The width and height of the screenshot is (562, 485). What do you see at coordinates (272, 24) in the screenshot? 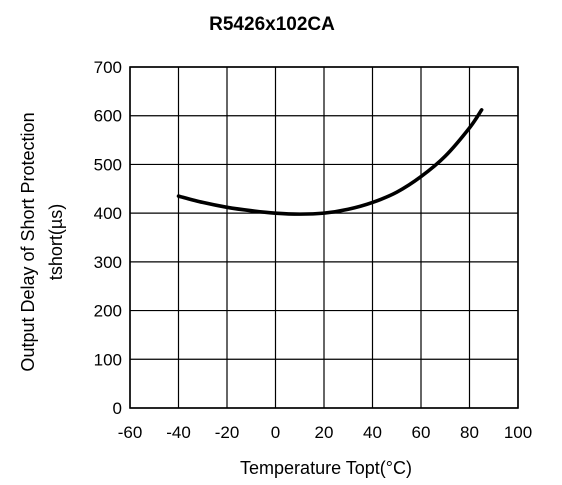
I see `chart-title: R5426x102CA` at bounding box center [272, 24].